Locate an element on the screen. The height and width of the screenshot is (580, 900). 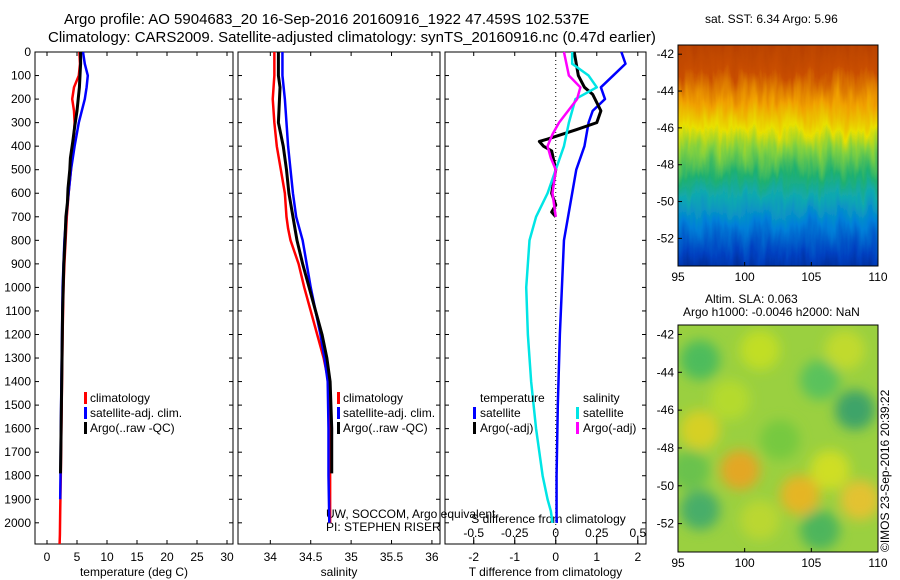
y-tick-label: 1800 is located at coordinates (17, 476).